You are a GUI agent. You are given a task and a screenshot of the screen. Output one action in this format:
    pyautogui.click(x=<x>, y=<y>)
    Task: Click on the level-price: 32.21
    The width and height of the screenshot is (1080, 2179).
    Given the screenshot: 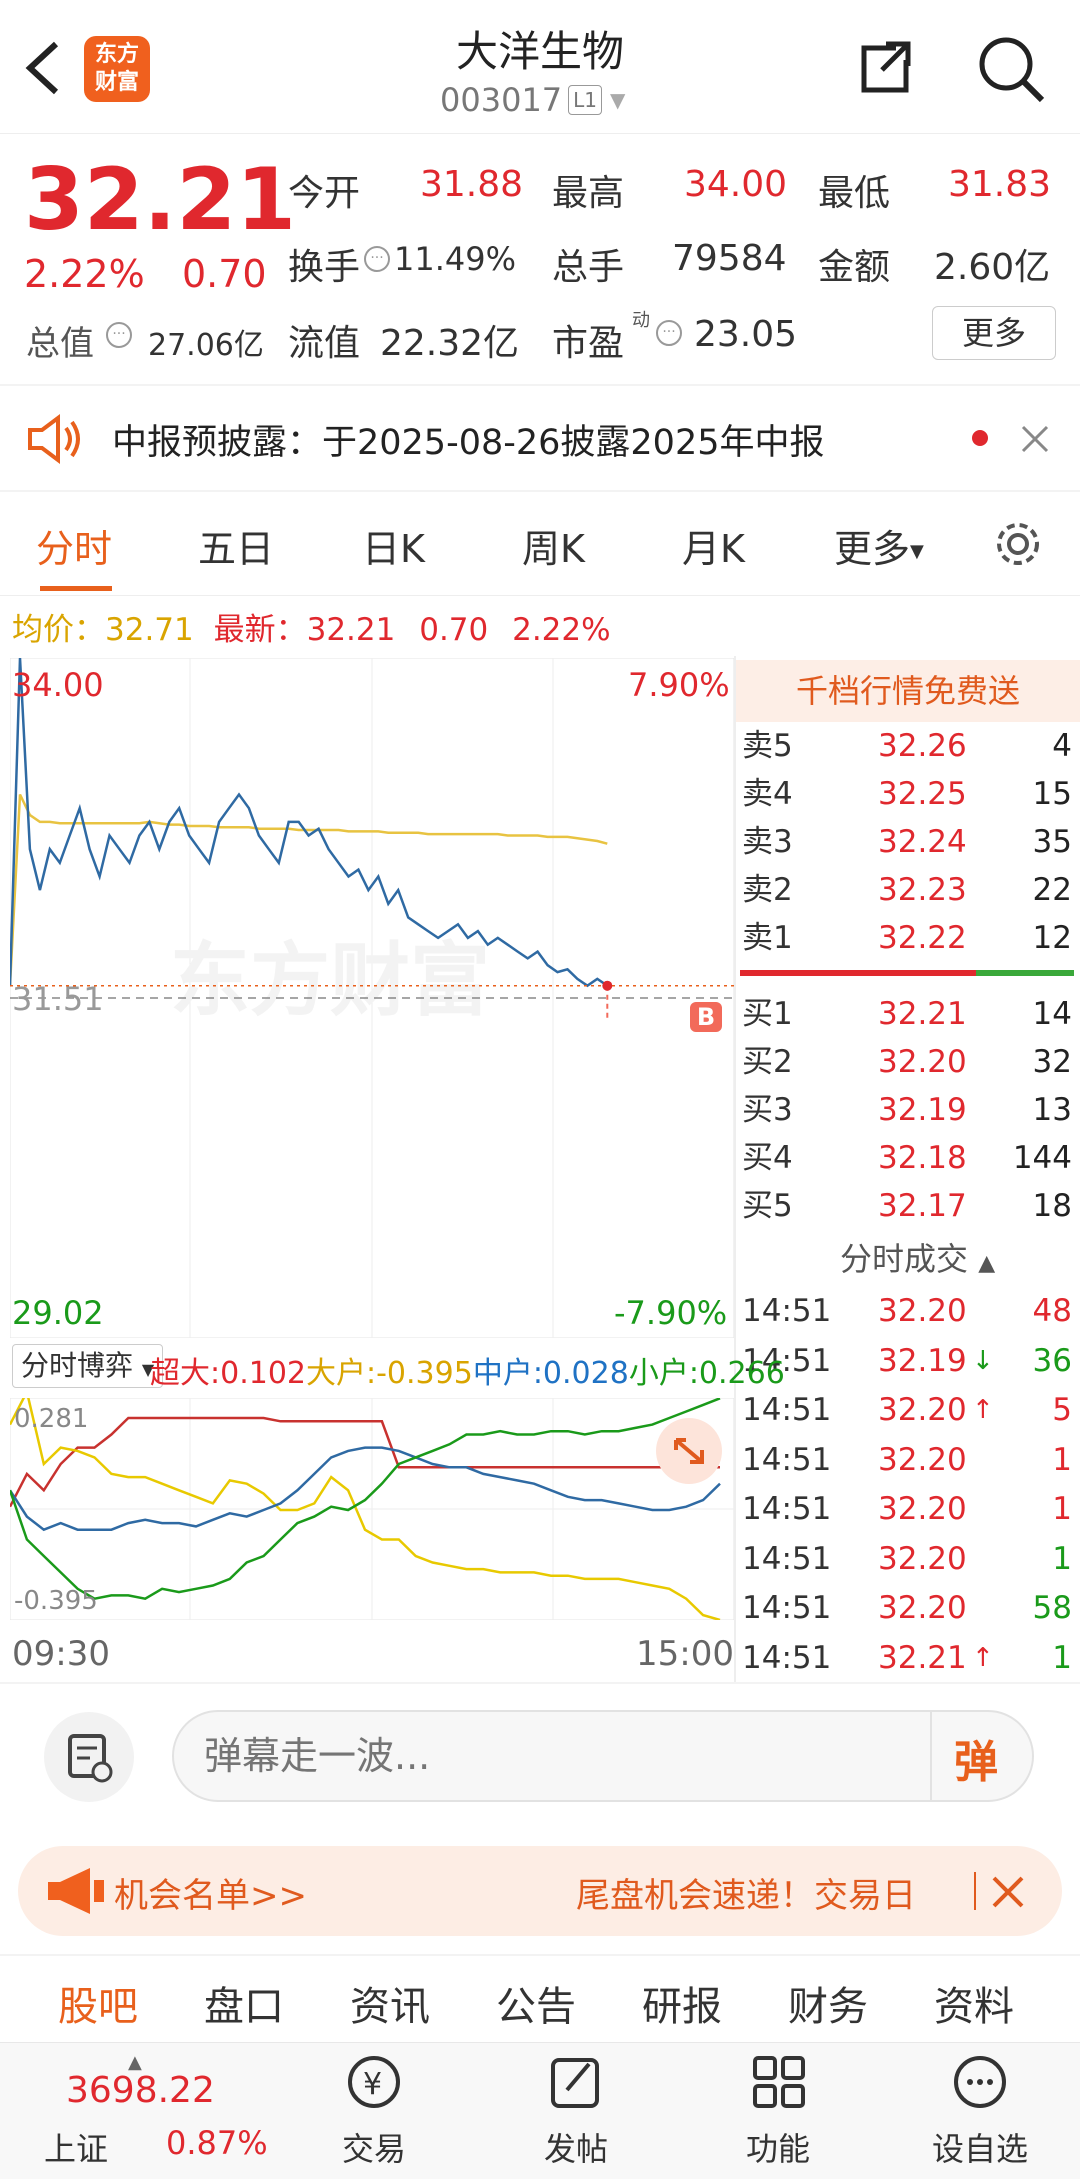 What is the action you would take?
    pyautogui.click(x=922, y=1014)
    